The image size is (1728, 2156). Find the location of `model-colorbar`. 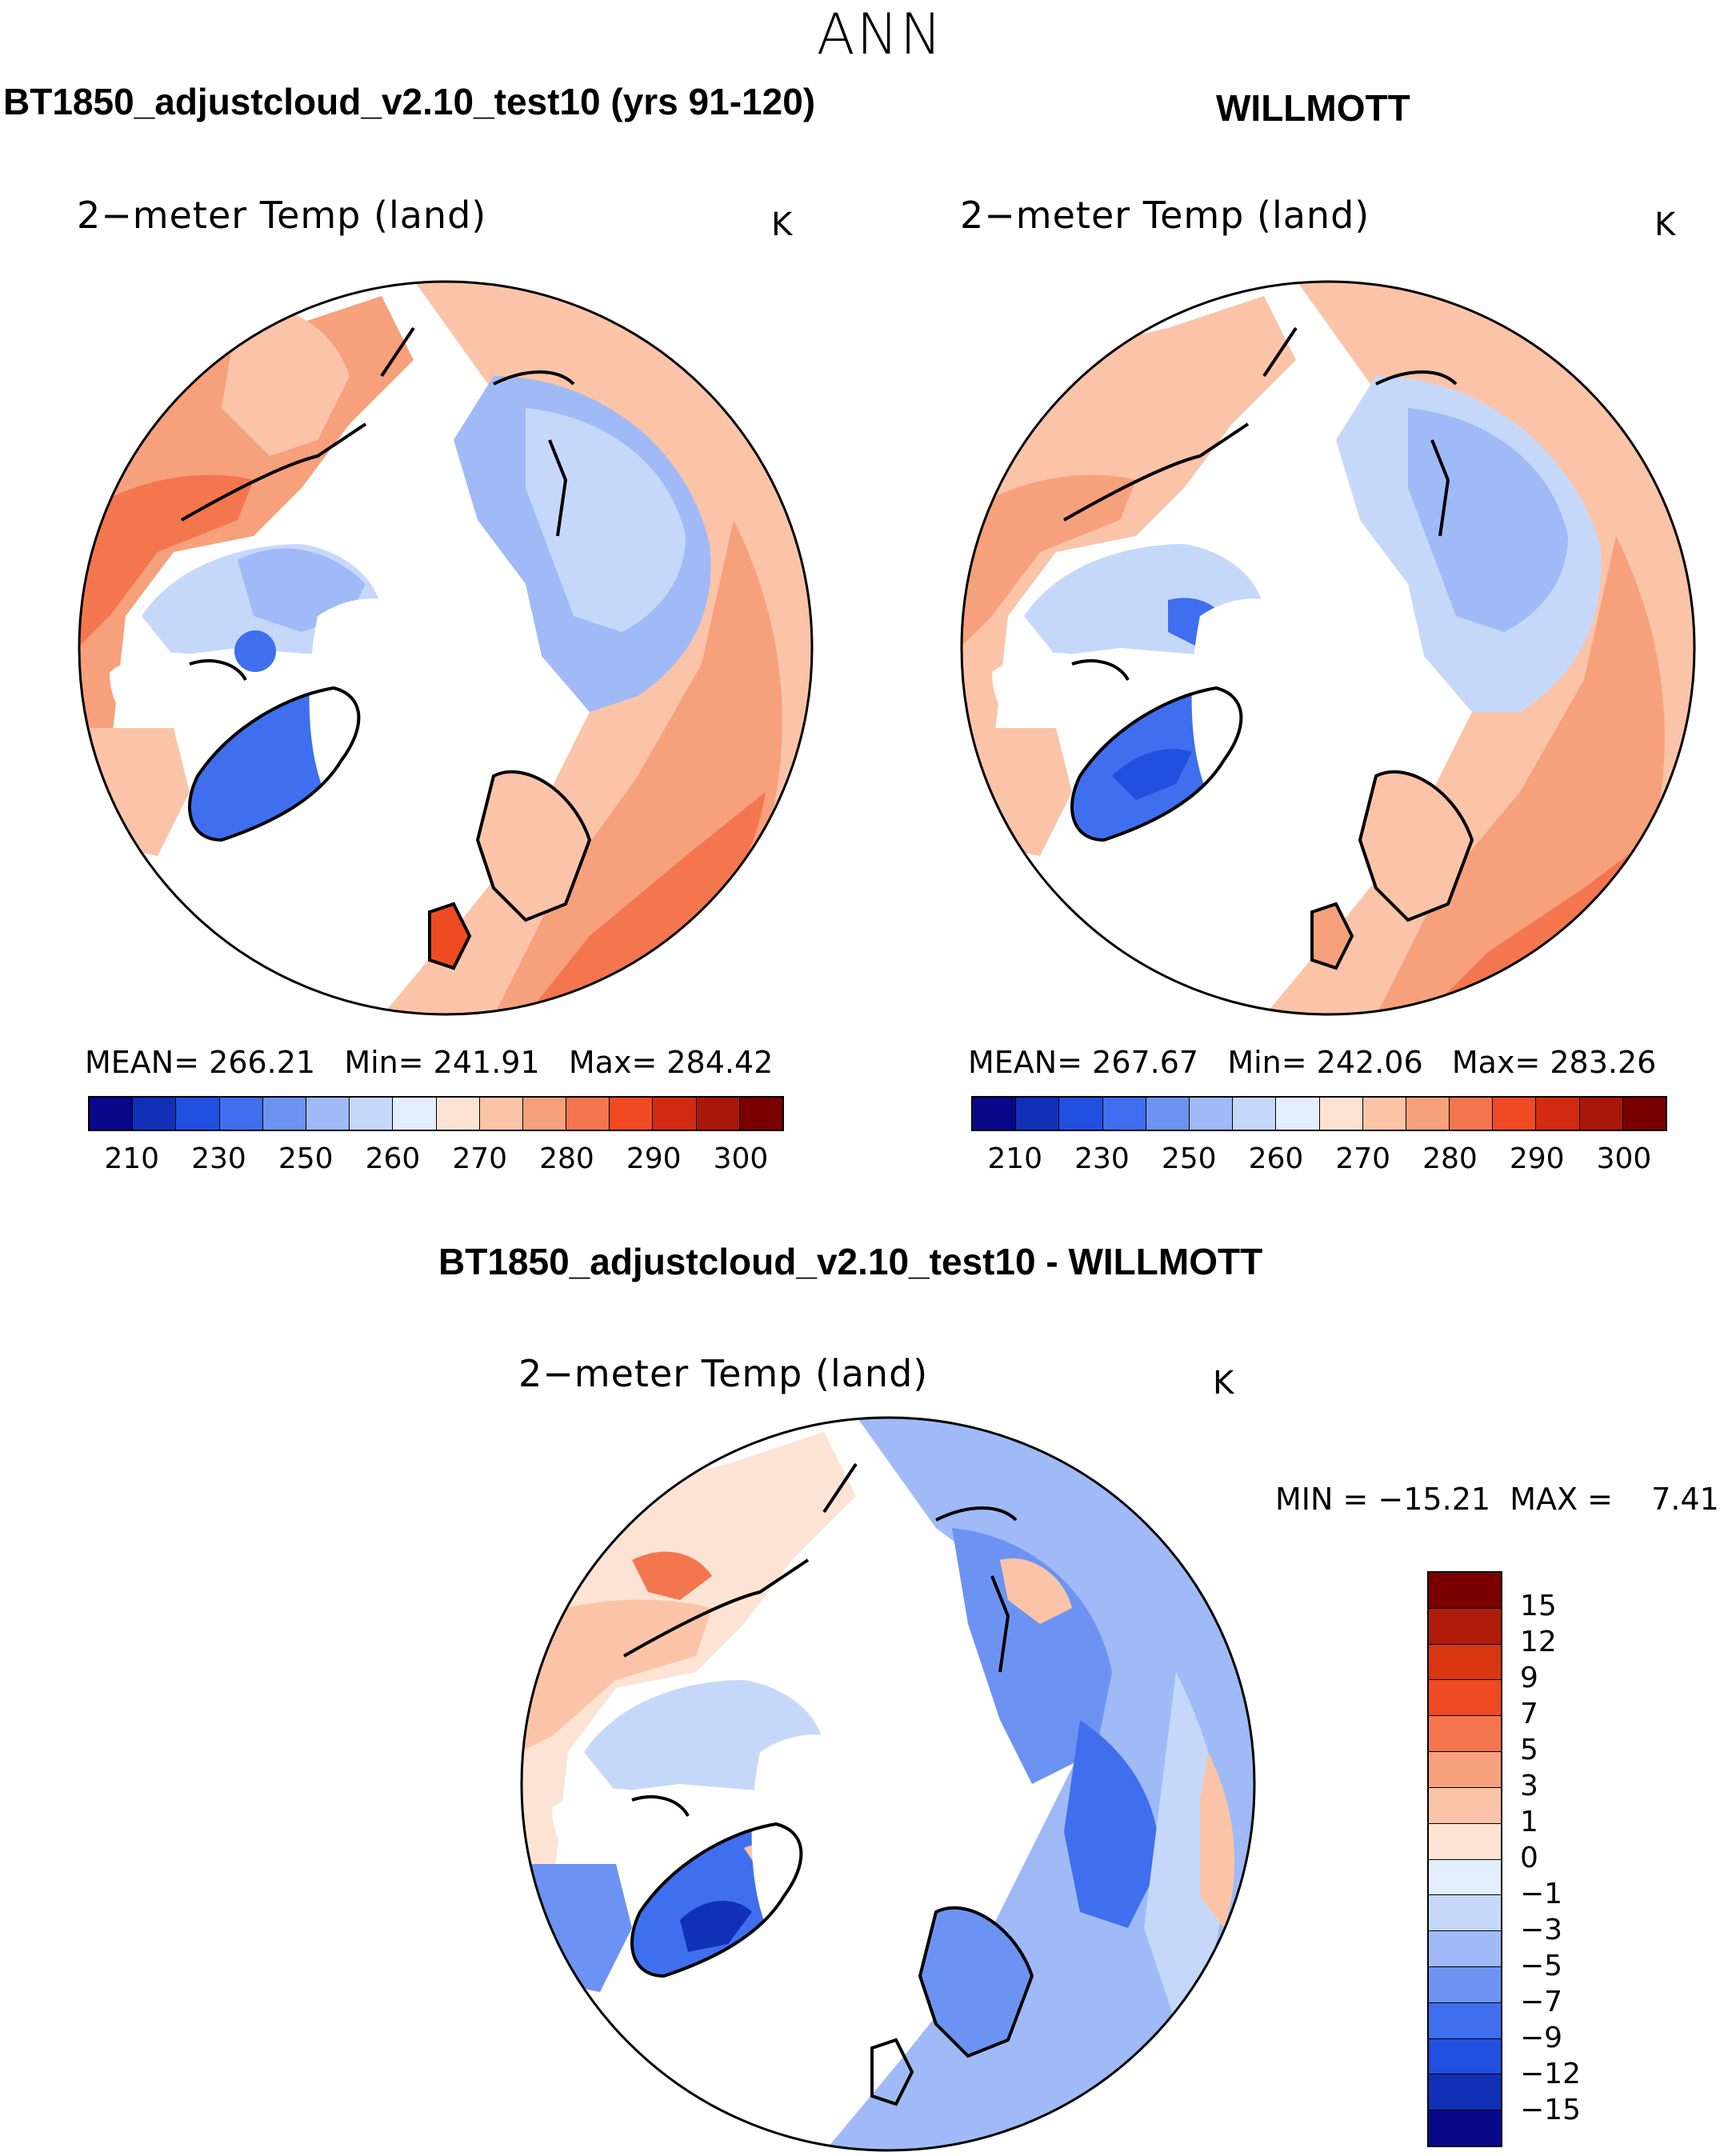

model-colorbar is located at coordinates (436, 1113).